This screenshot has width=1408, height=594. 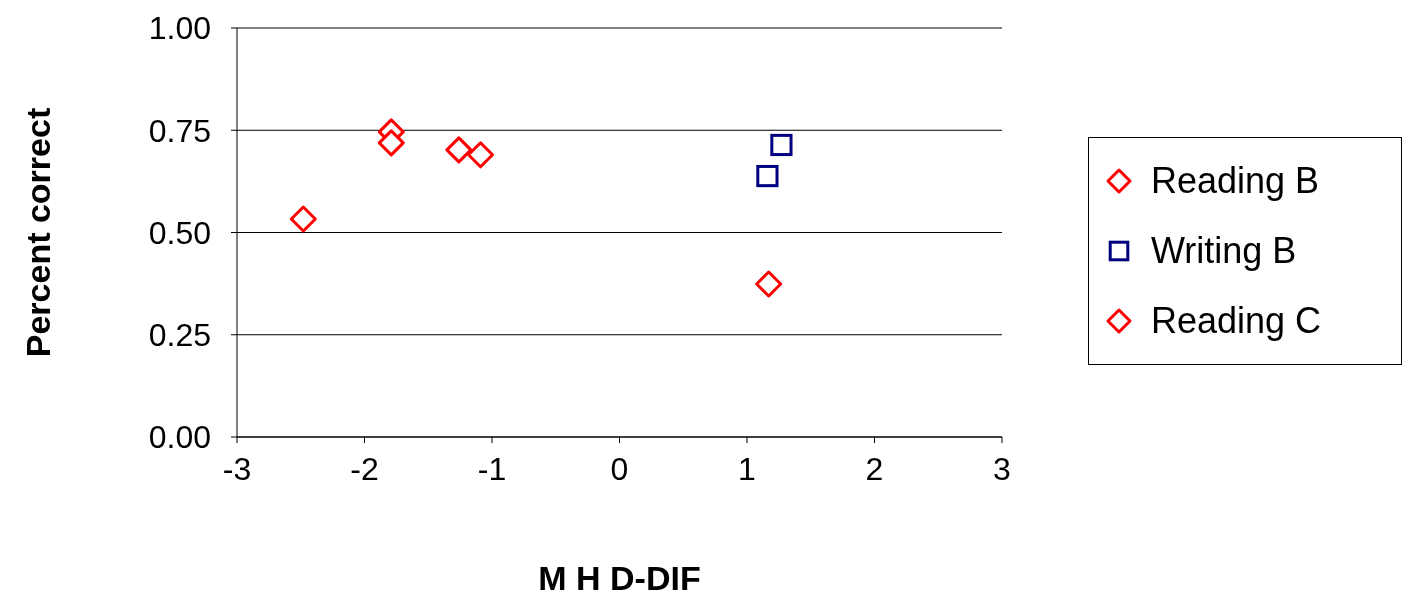 What do you see at coordinates (747, 468) in the screenshot?
I see `x-tick-label: 1` at bounding box center [747, 468].